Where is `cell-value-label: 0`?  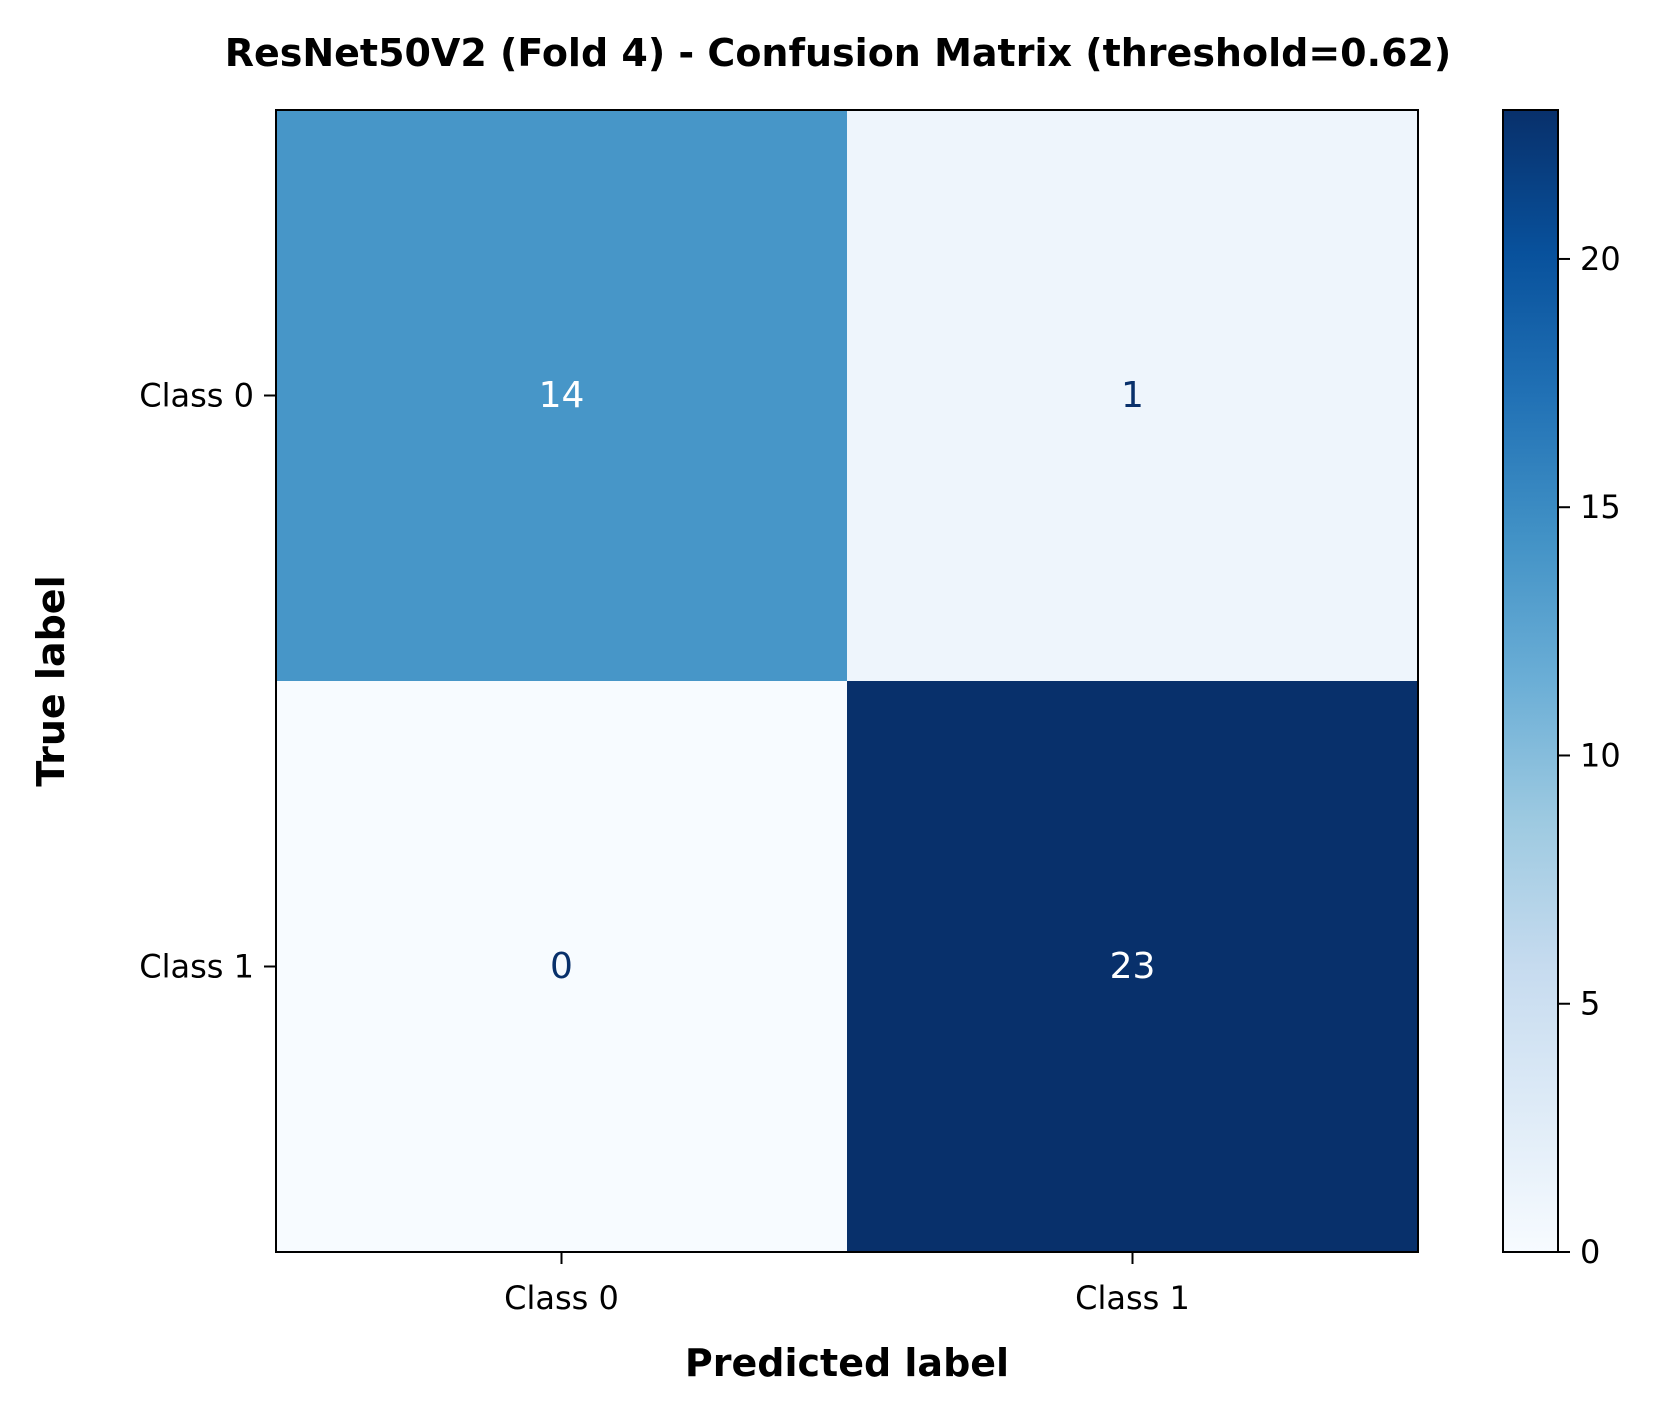 cell-value-label: 0 is located at coordinates (561, 966).